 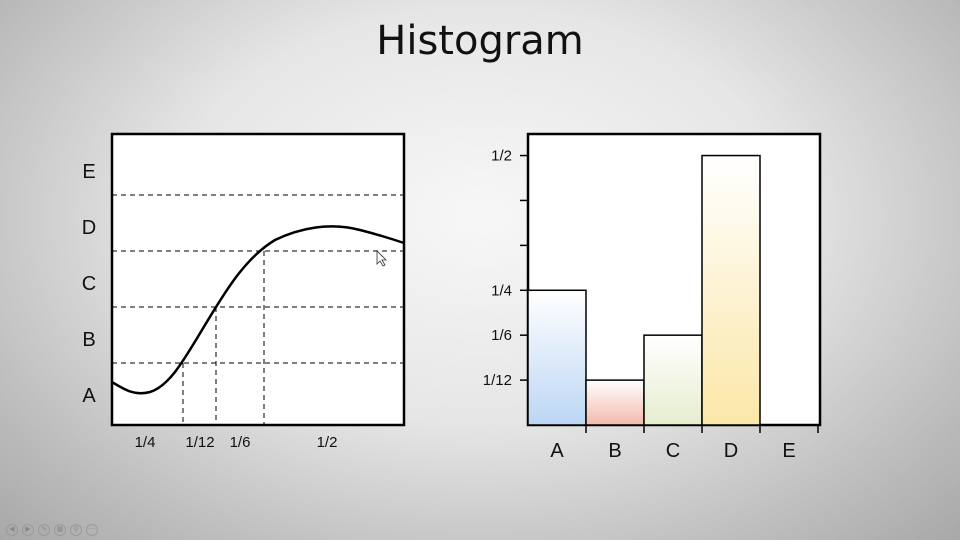 I want to click on prev-slide-icon: ◀, so click(x=12, y=530).